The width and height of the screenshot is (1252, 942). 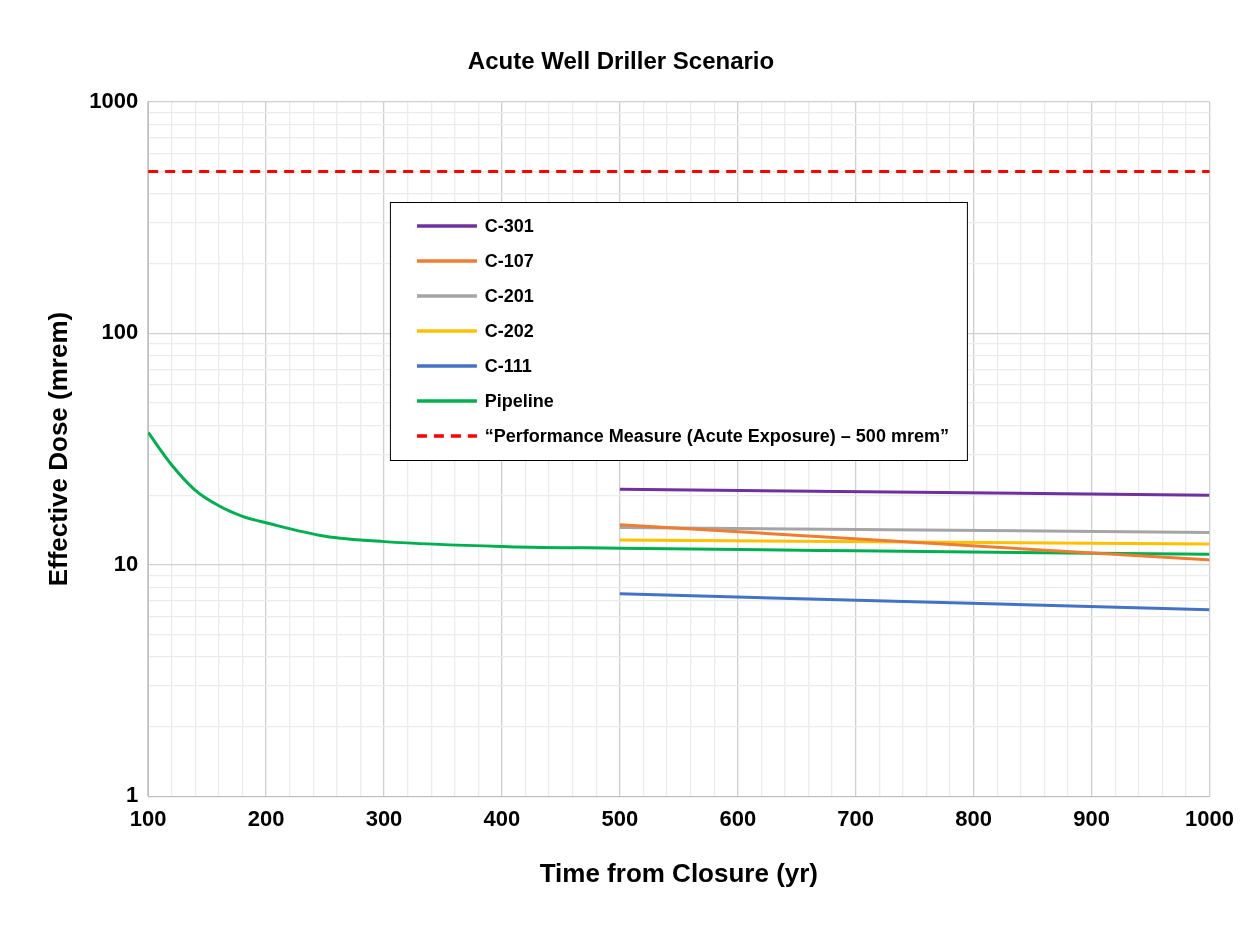 What do you see at coordinates (132, 795) in the screenshot?
I see `y-tick-label: 1` at bounding box center [132, 795].